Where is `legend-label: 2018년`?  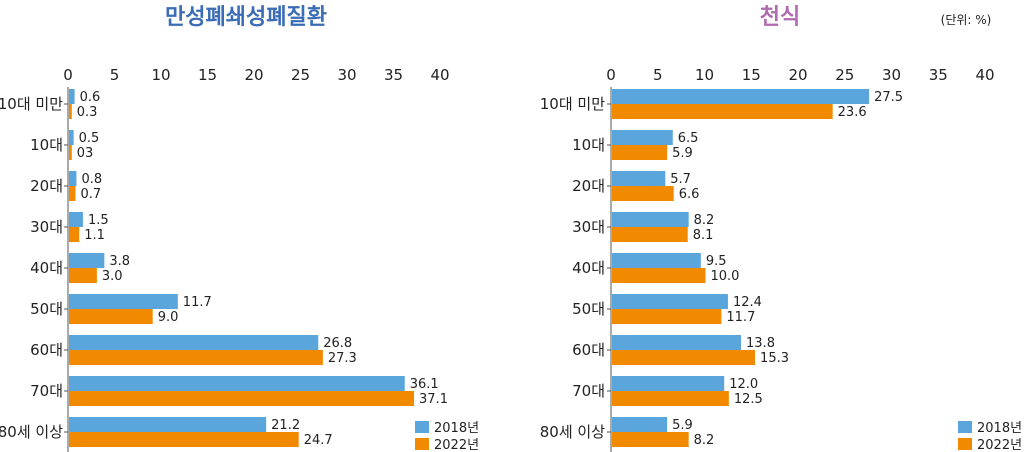 legend-label: 2018년 is located at coordinates (456, 428).